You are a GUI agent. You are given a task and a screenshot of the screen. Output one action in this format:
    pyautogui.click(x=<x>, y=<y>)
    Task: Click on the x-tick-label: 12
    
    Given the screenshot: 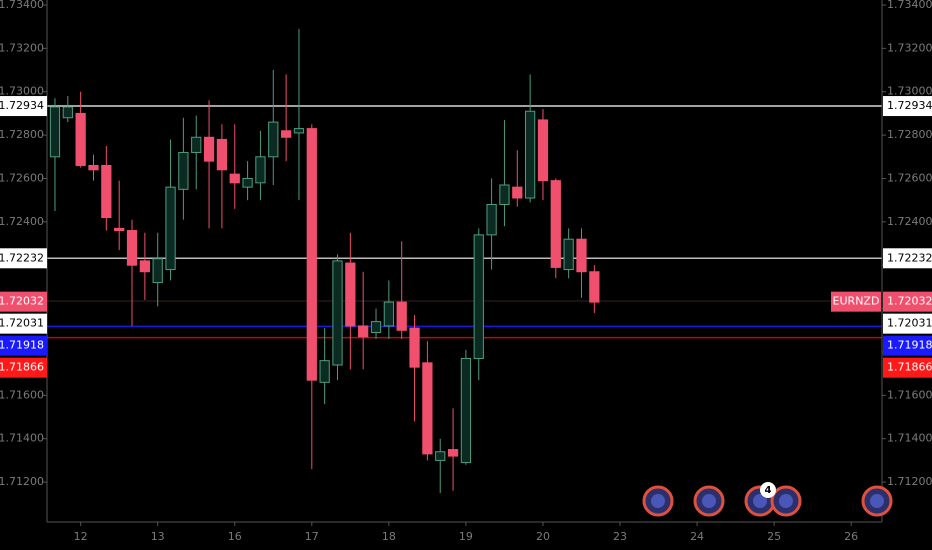 What is the action you would take?
    pyautogui.click(x=81, y=536)
    